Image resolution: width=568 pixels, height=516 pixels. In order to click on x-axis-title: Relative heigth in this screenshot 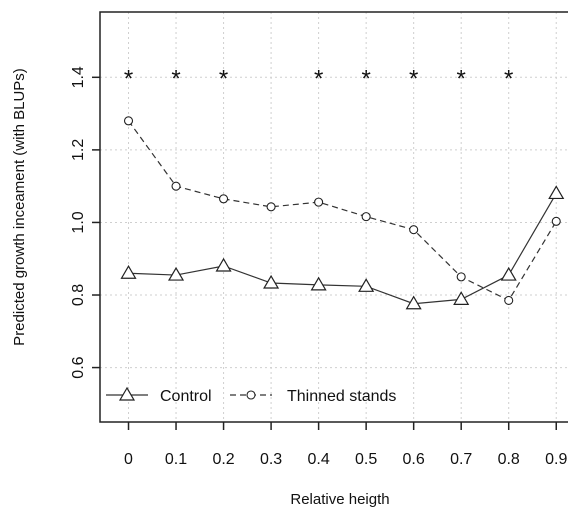, I will do `click(339, 499)`.